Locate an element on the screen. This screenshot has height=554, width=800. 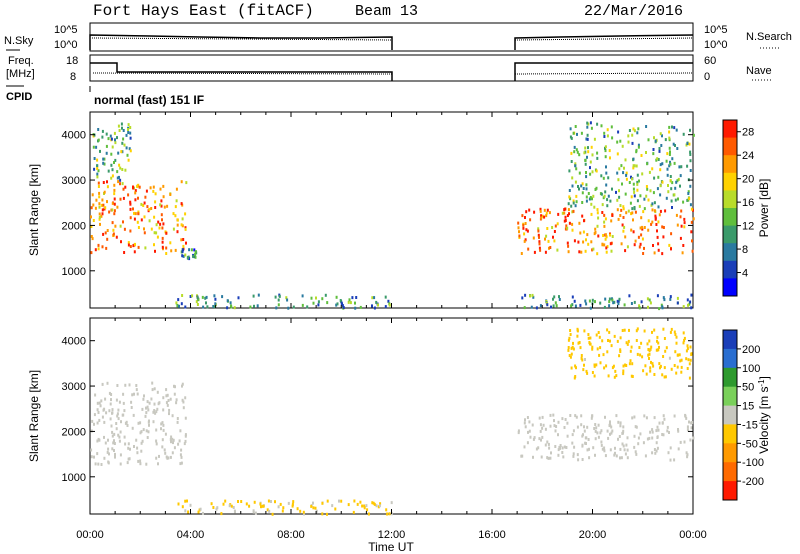
freq-label-1: Freq. is located at coordinates (21, 61).